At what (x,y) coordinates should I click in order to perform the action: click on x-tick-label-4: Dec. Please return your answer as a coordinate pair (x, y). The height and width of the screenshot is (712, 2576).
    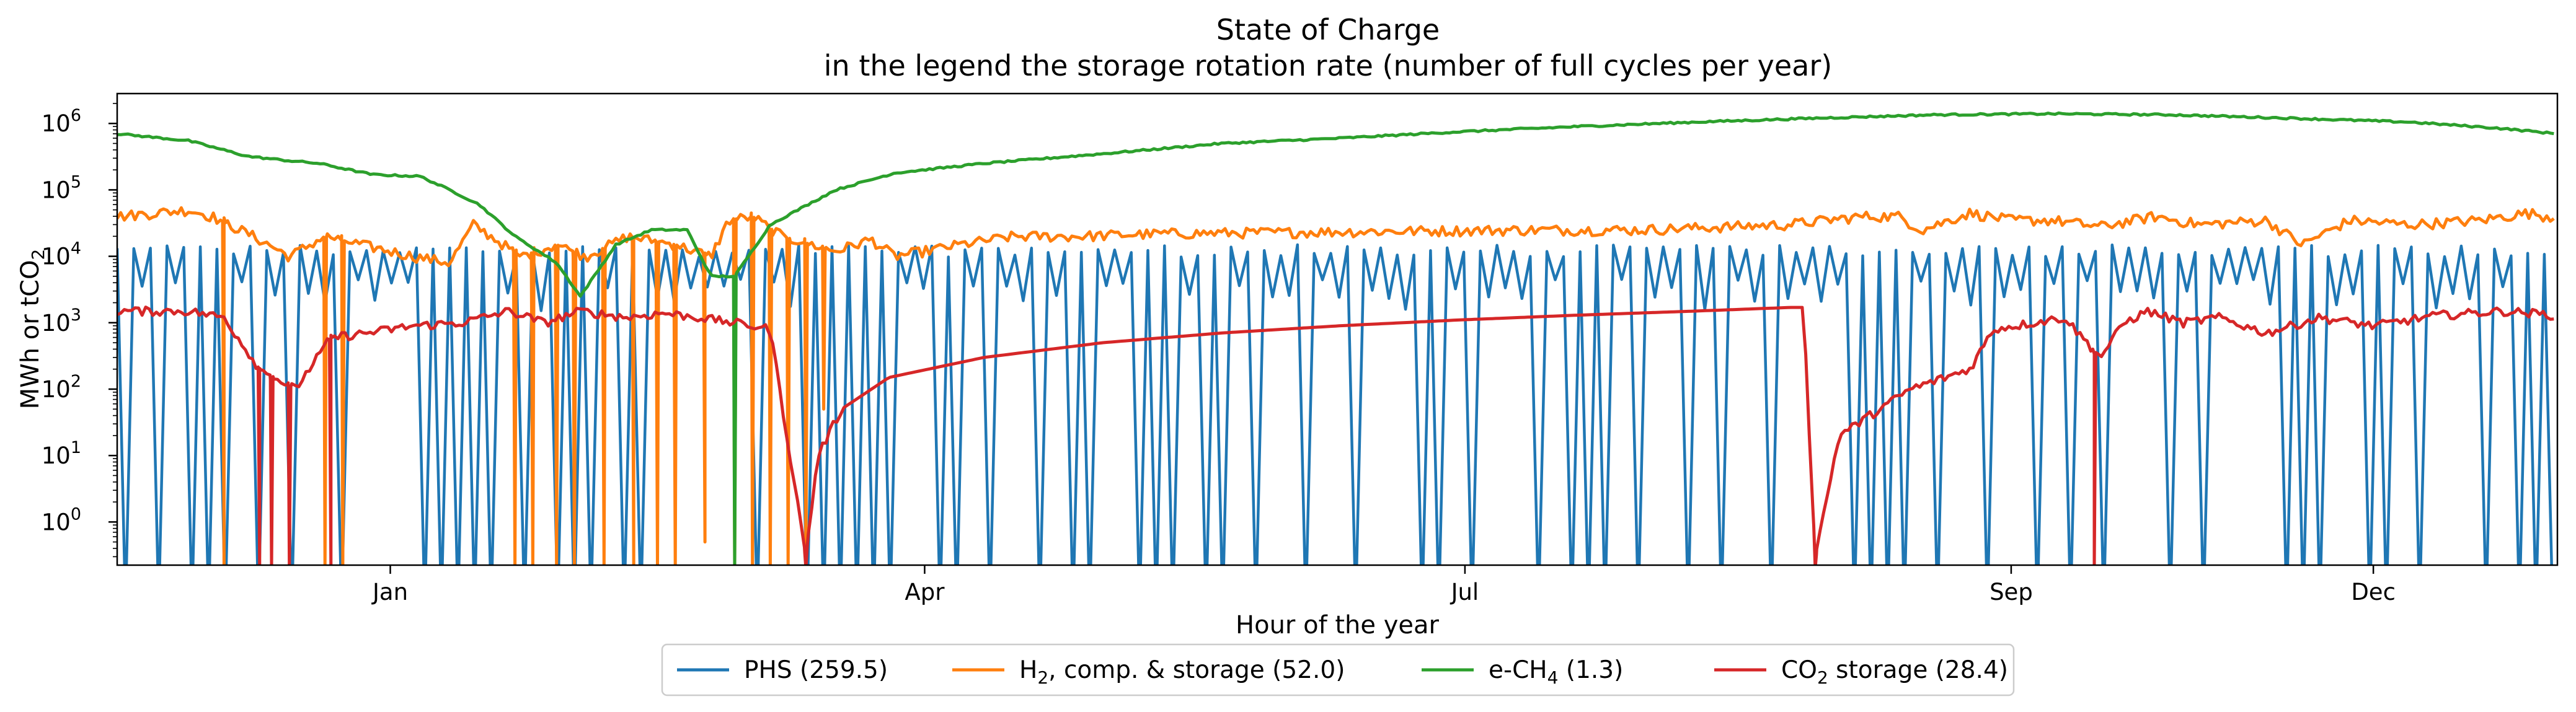
    Looking at the image, I should click on (2373, 592).